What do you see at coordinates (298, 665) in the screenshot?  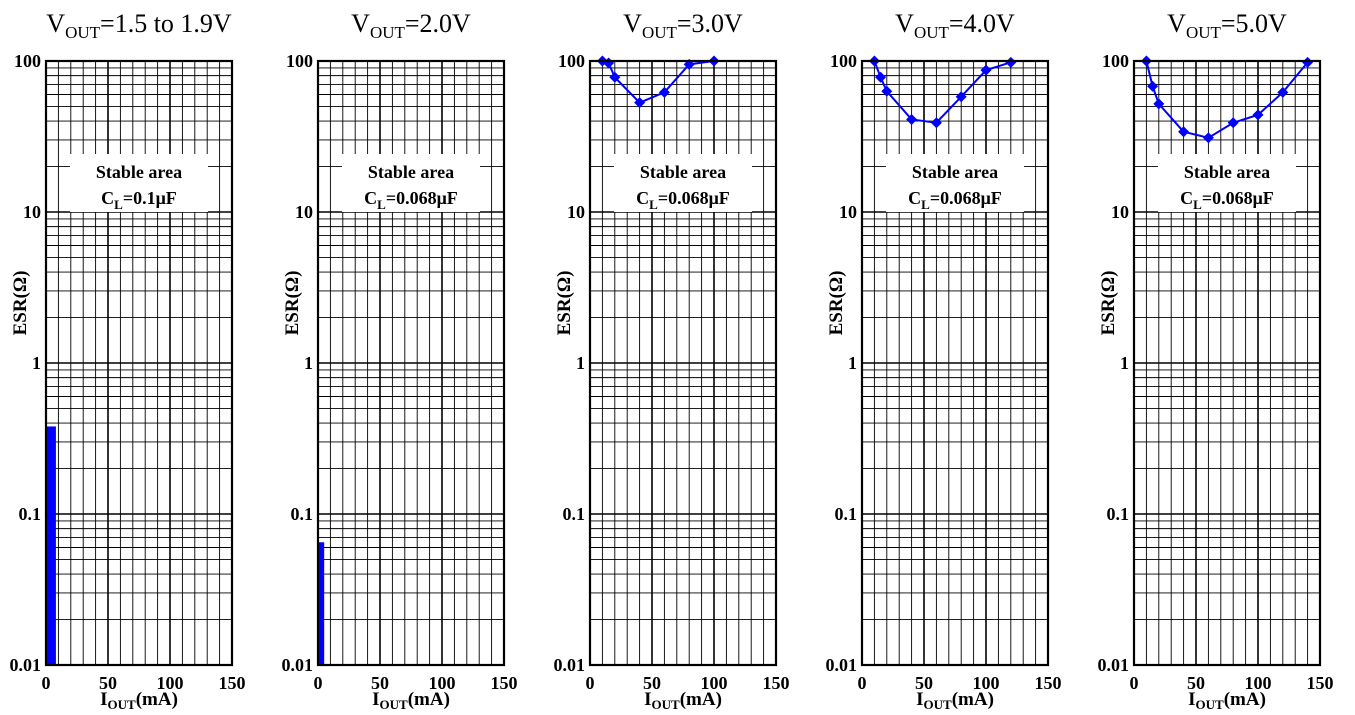 I see `y-tick-label: 0.01` at bounding box center [298, 665].